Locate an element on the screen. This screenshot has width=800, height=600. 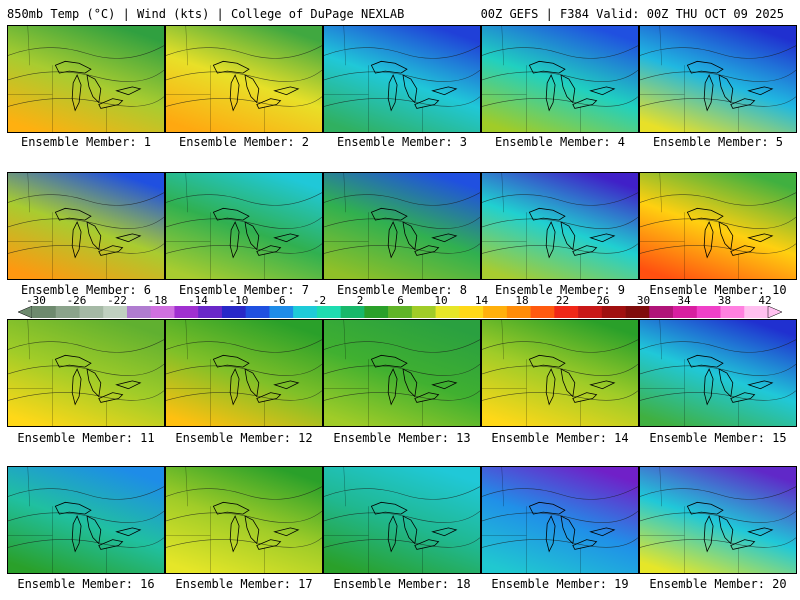
colorbar-tick-label: -26 is located at coordinates (76, 300).